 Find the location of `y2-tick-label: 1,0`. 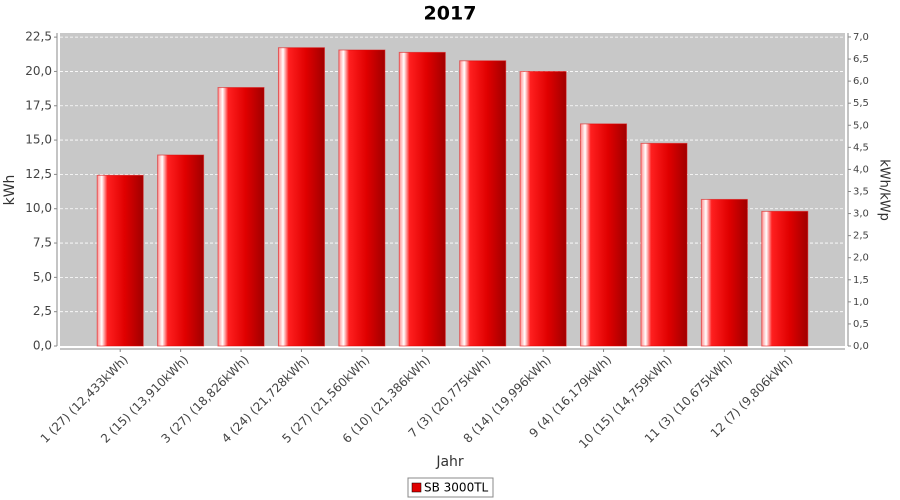

y2-tick-label: 1,0 is located at coordinates (861, 302).